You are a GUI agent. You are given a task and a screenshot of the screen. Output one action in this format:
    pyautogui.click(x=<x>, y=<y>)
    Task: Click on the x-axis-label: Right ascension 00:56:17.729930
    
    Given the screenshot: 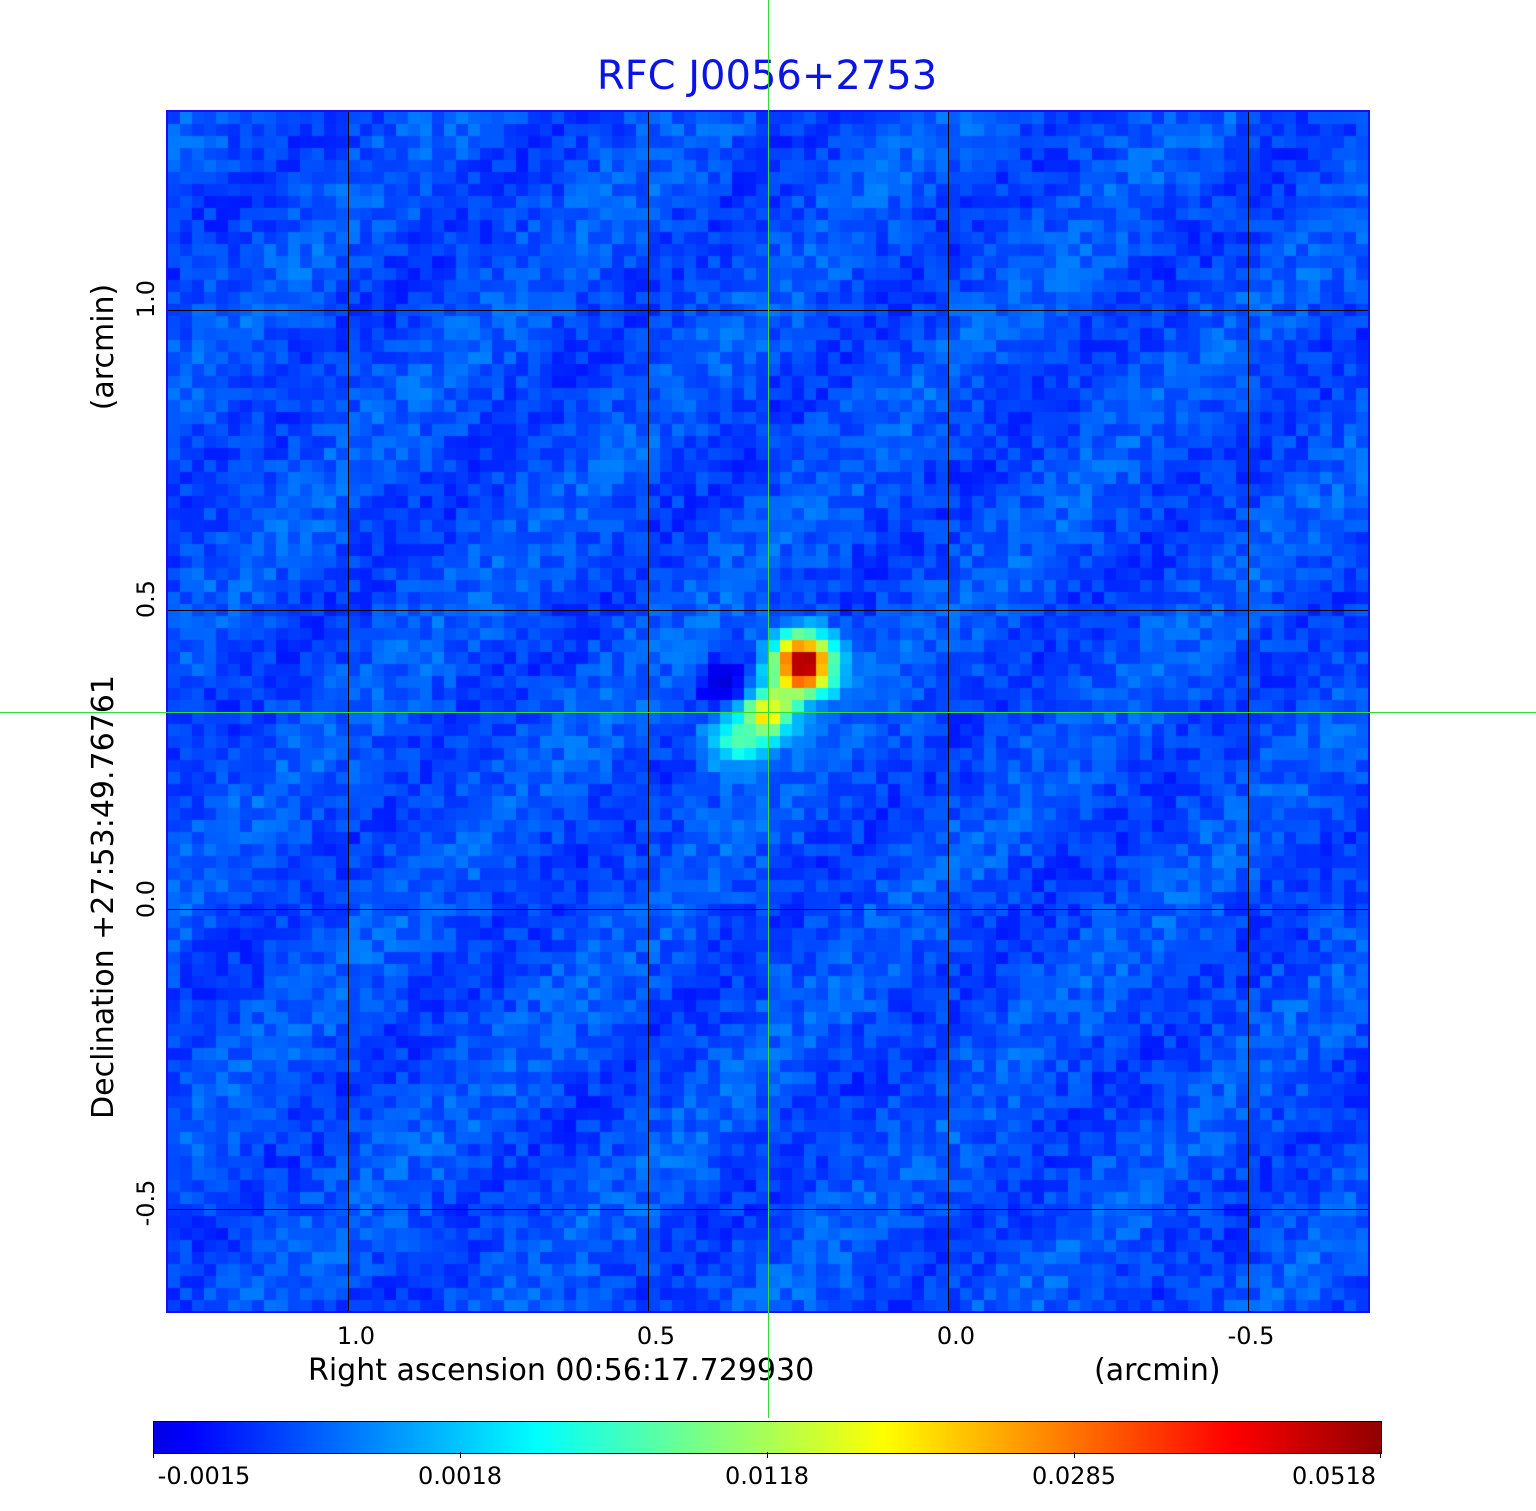 What is the action you would take?
    pyautogui.click(x=561, y=1370)
    